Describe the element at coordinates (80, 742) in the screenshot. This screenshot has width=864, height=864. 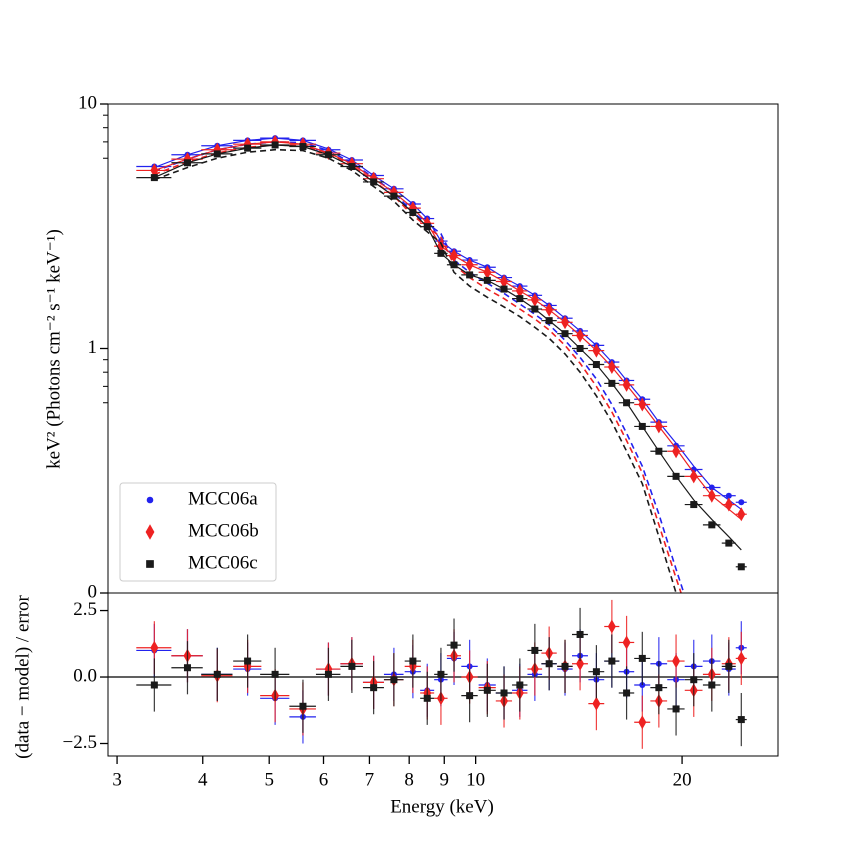
I see `y-tick-label: −2.5` at that location.